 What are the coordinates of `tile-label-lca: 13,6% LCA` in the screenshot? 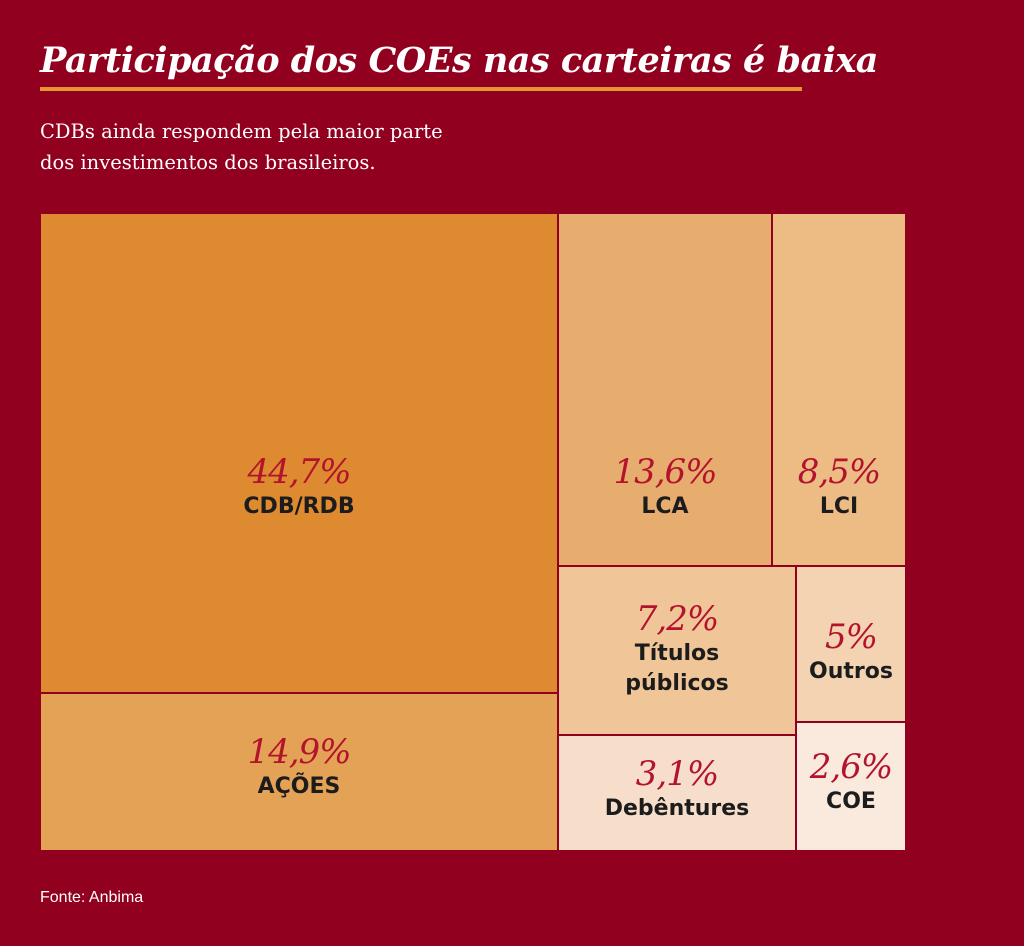 It's located at (665, 487).